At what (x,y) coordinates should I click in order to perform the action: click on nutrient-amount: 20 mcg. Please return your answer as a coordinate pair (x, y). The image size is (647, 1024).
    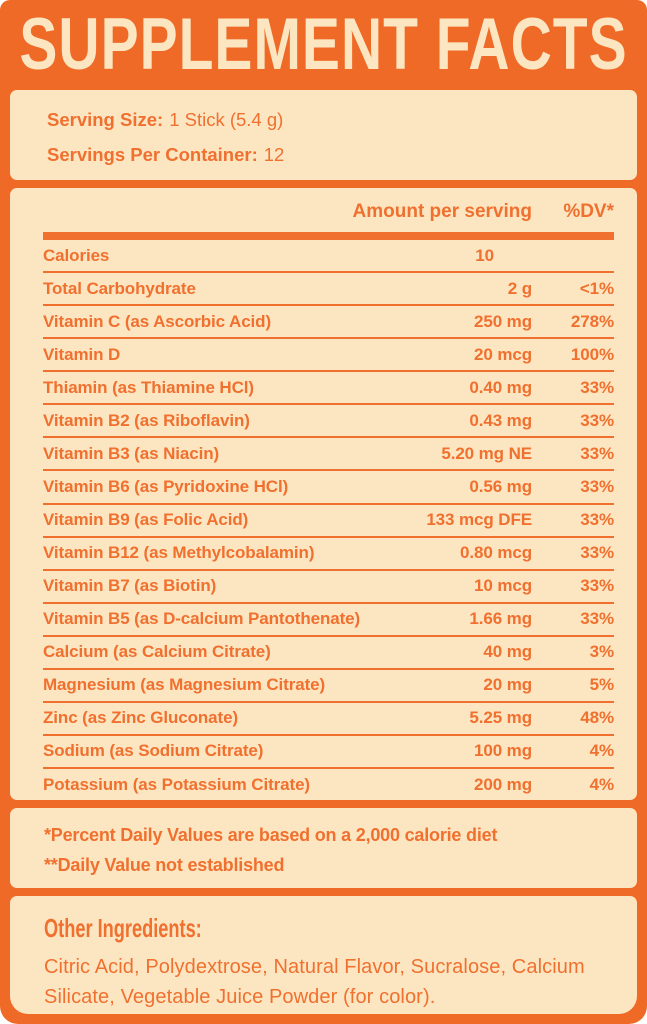
    Looking at the image, I should click on (503, 354).